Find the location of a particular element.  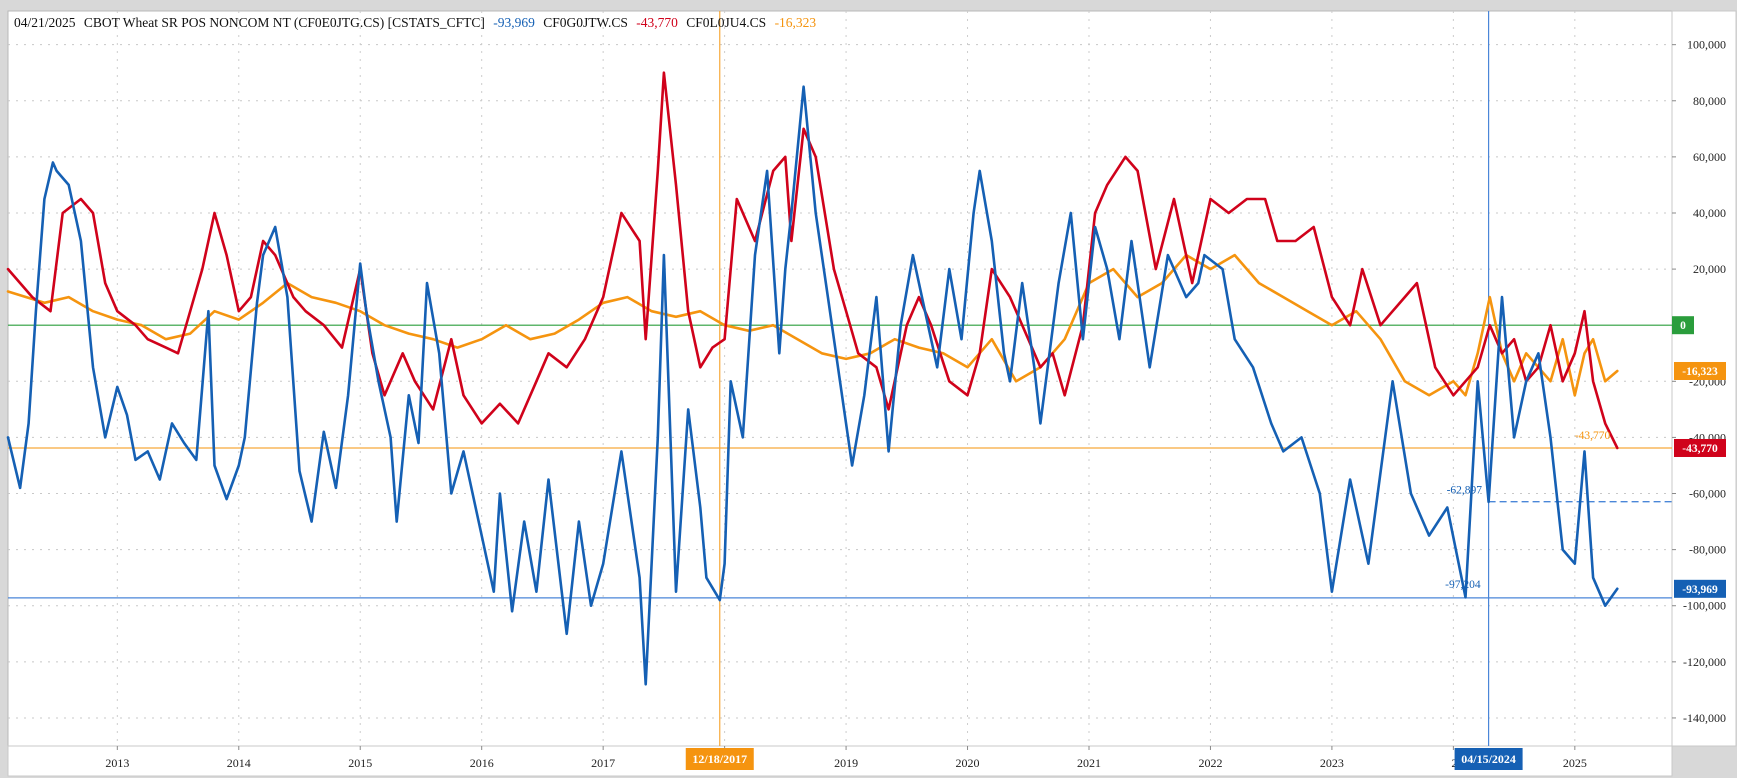

x-tick-label: 2025 is located at coordinates (1575, 763).